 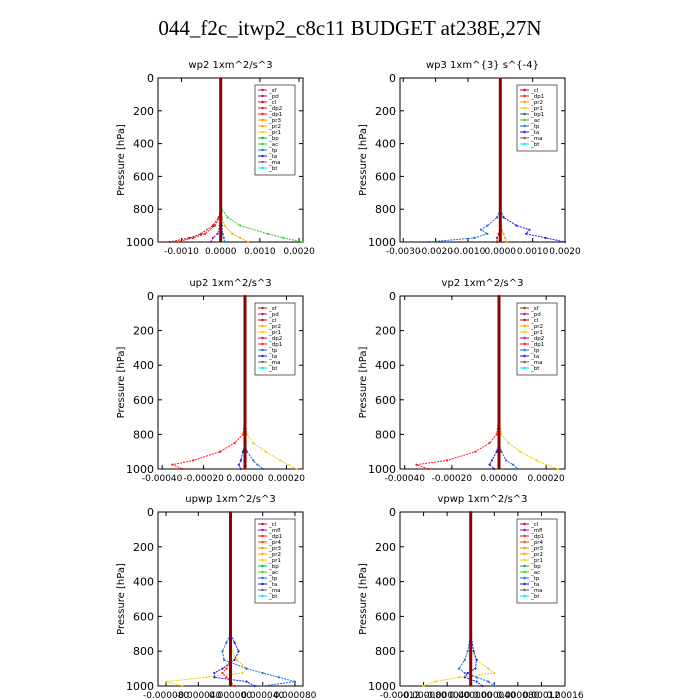 What do you see at coordinates (275, 109) in the screenshot?
I see `legend-label: _dp2` at bounding box center [275, 109].